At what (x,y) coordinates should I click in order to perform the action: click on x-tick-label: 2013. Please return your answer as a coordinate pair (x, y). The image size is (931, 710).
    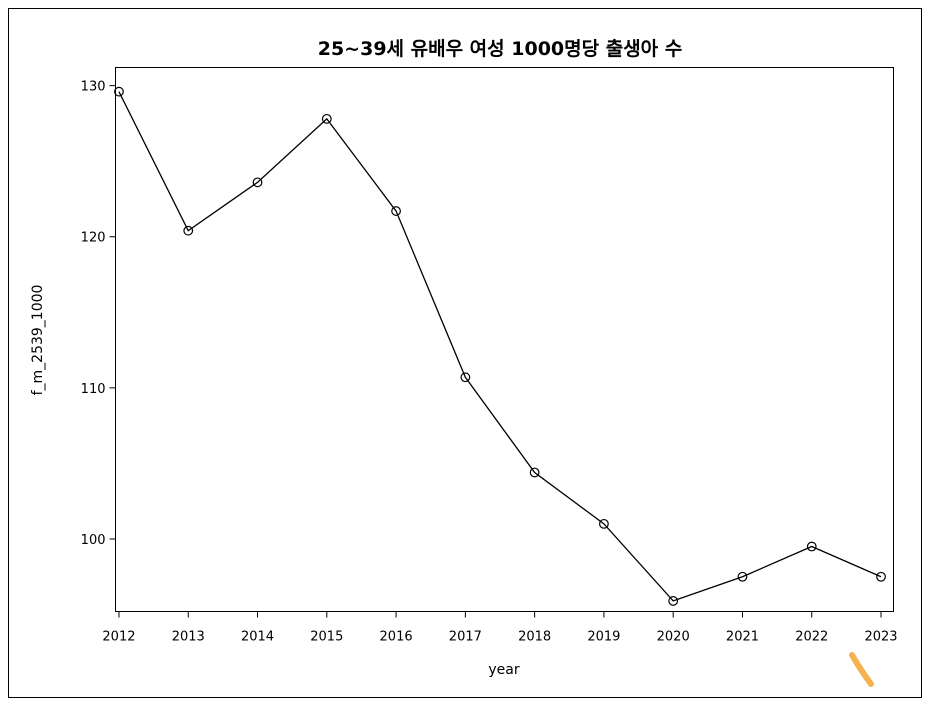
    Looking at the image, I should click on (188, 637).